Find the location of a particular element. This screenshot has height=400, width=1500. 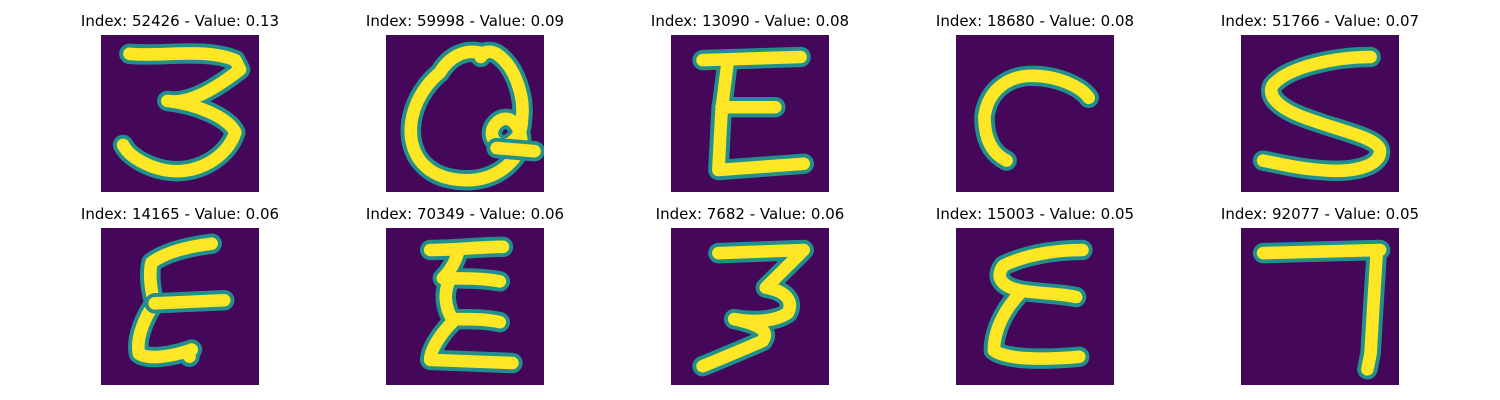

panel-title: Index: 52426 - Value: 0.13 is located at coordinates (180, 21).